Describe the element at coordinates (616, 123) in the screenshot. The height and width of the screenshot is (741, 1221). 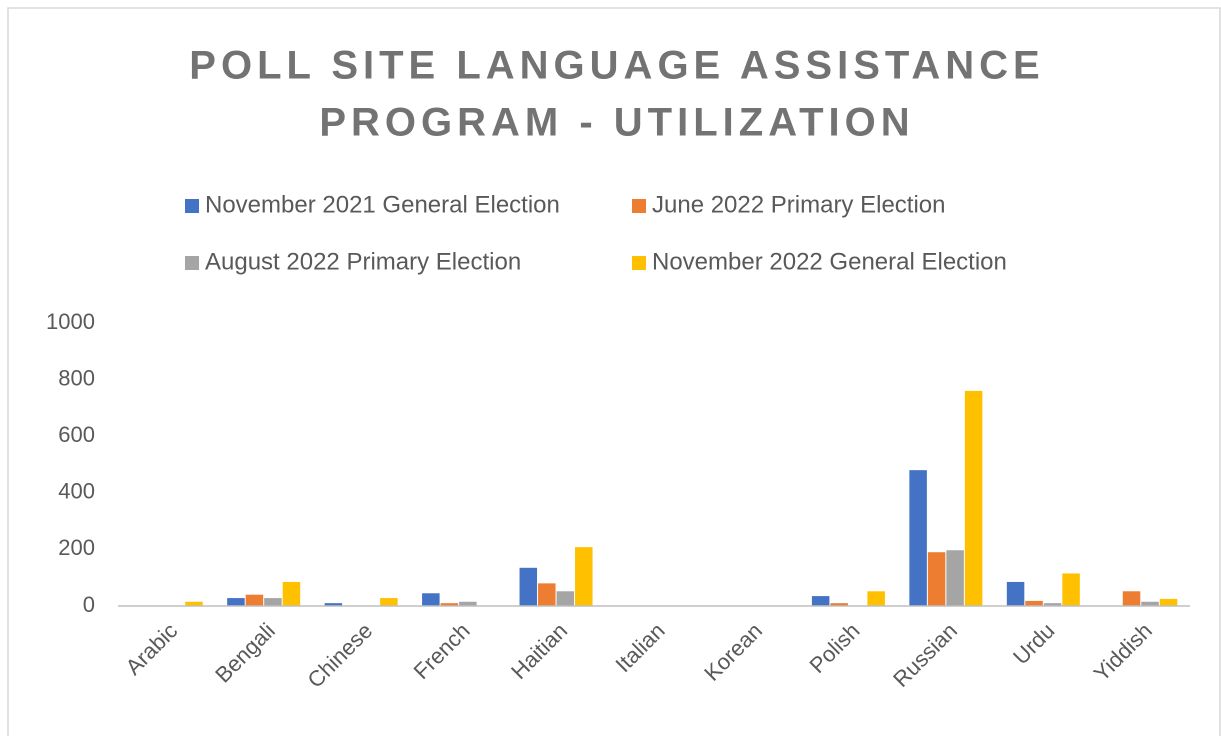
I see `chart-title: PROGRAM - UTILIZATION` at that location.